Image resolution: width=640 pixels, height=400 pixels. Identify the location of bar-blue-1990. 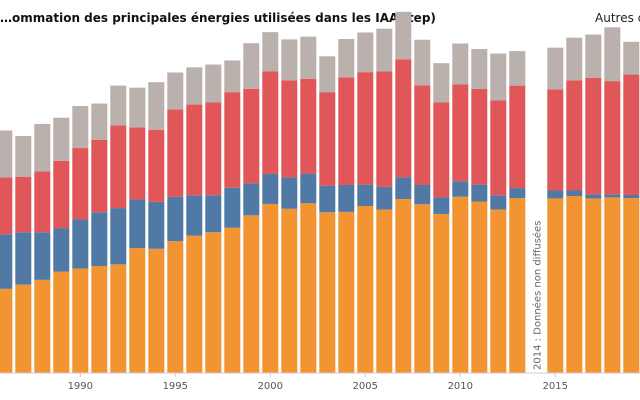
(80, 244).